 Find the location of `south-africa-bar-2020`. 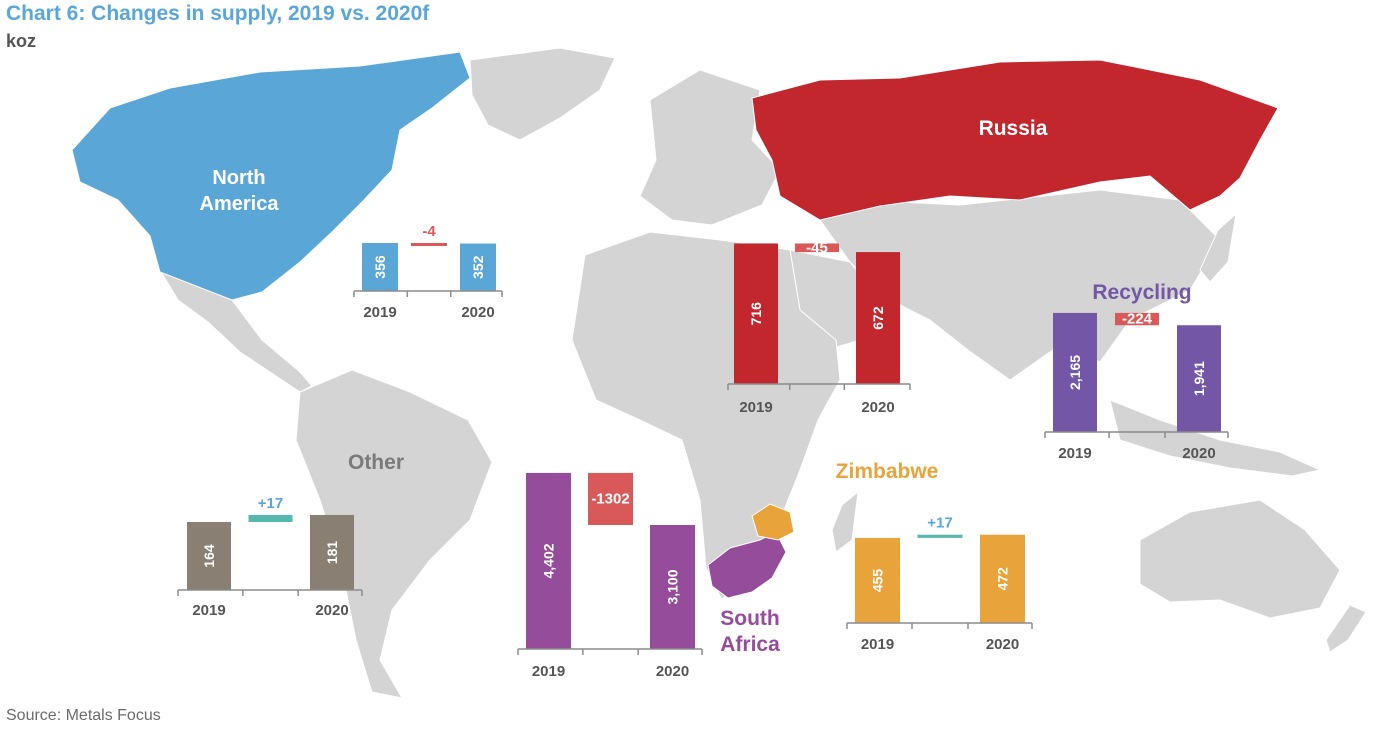

south-africa-bar-2020 is located at coordinates (672, 587).